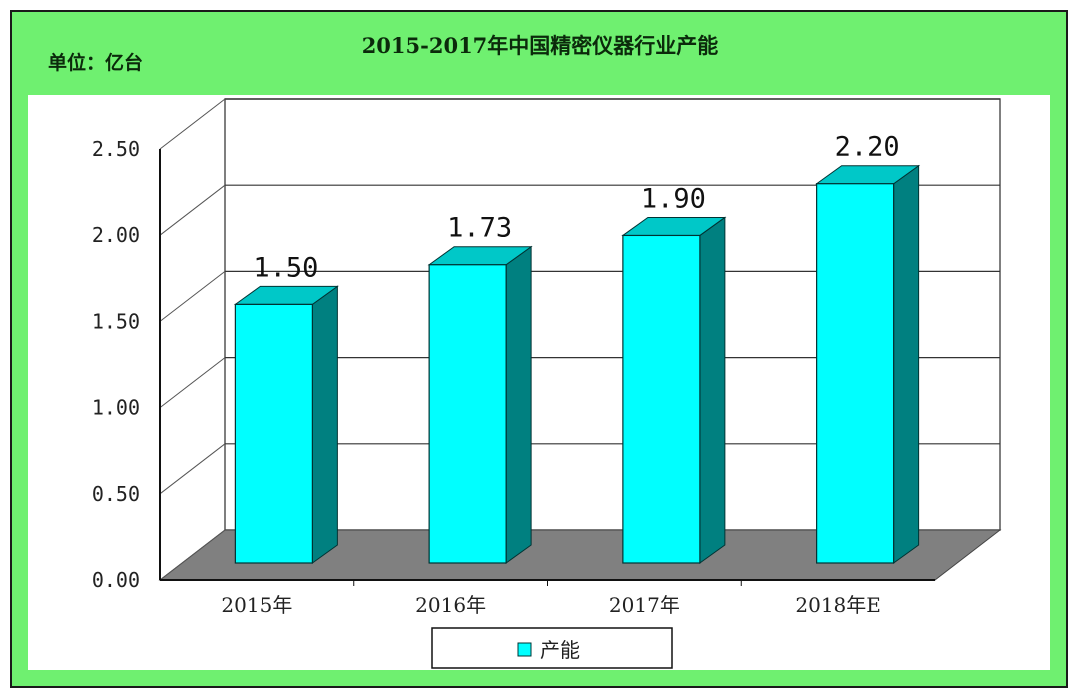  Describe the element at coordinates (116, 321) in the screenshot. I see `y-tick-label: 1.50` at that location.